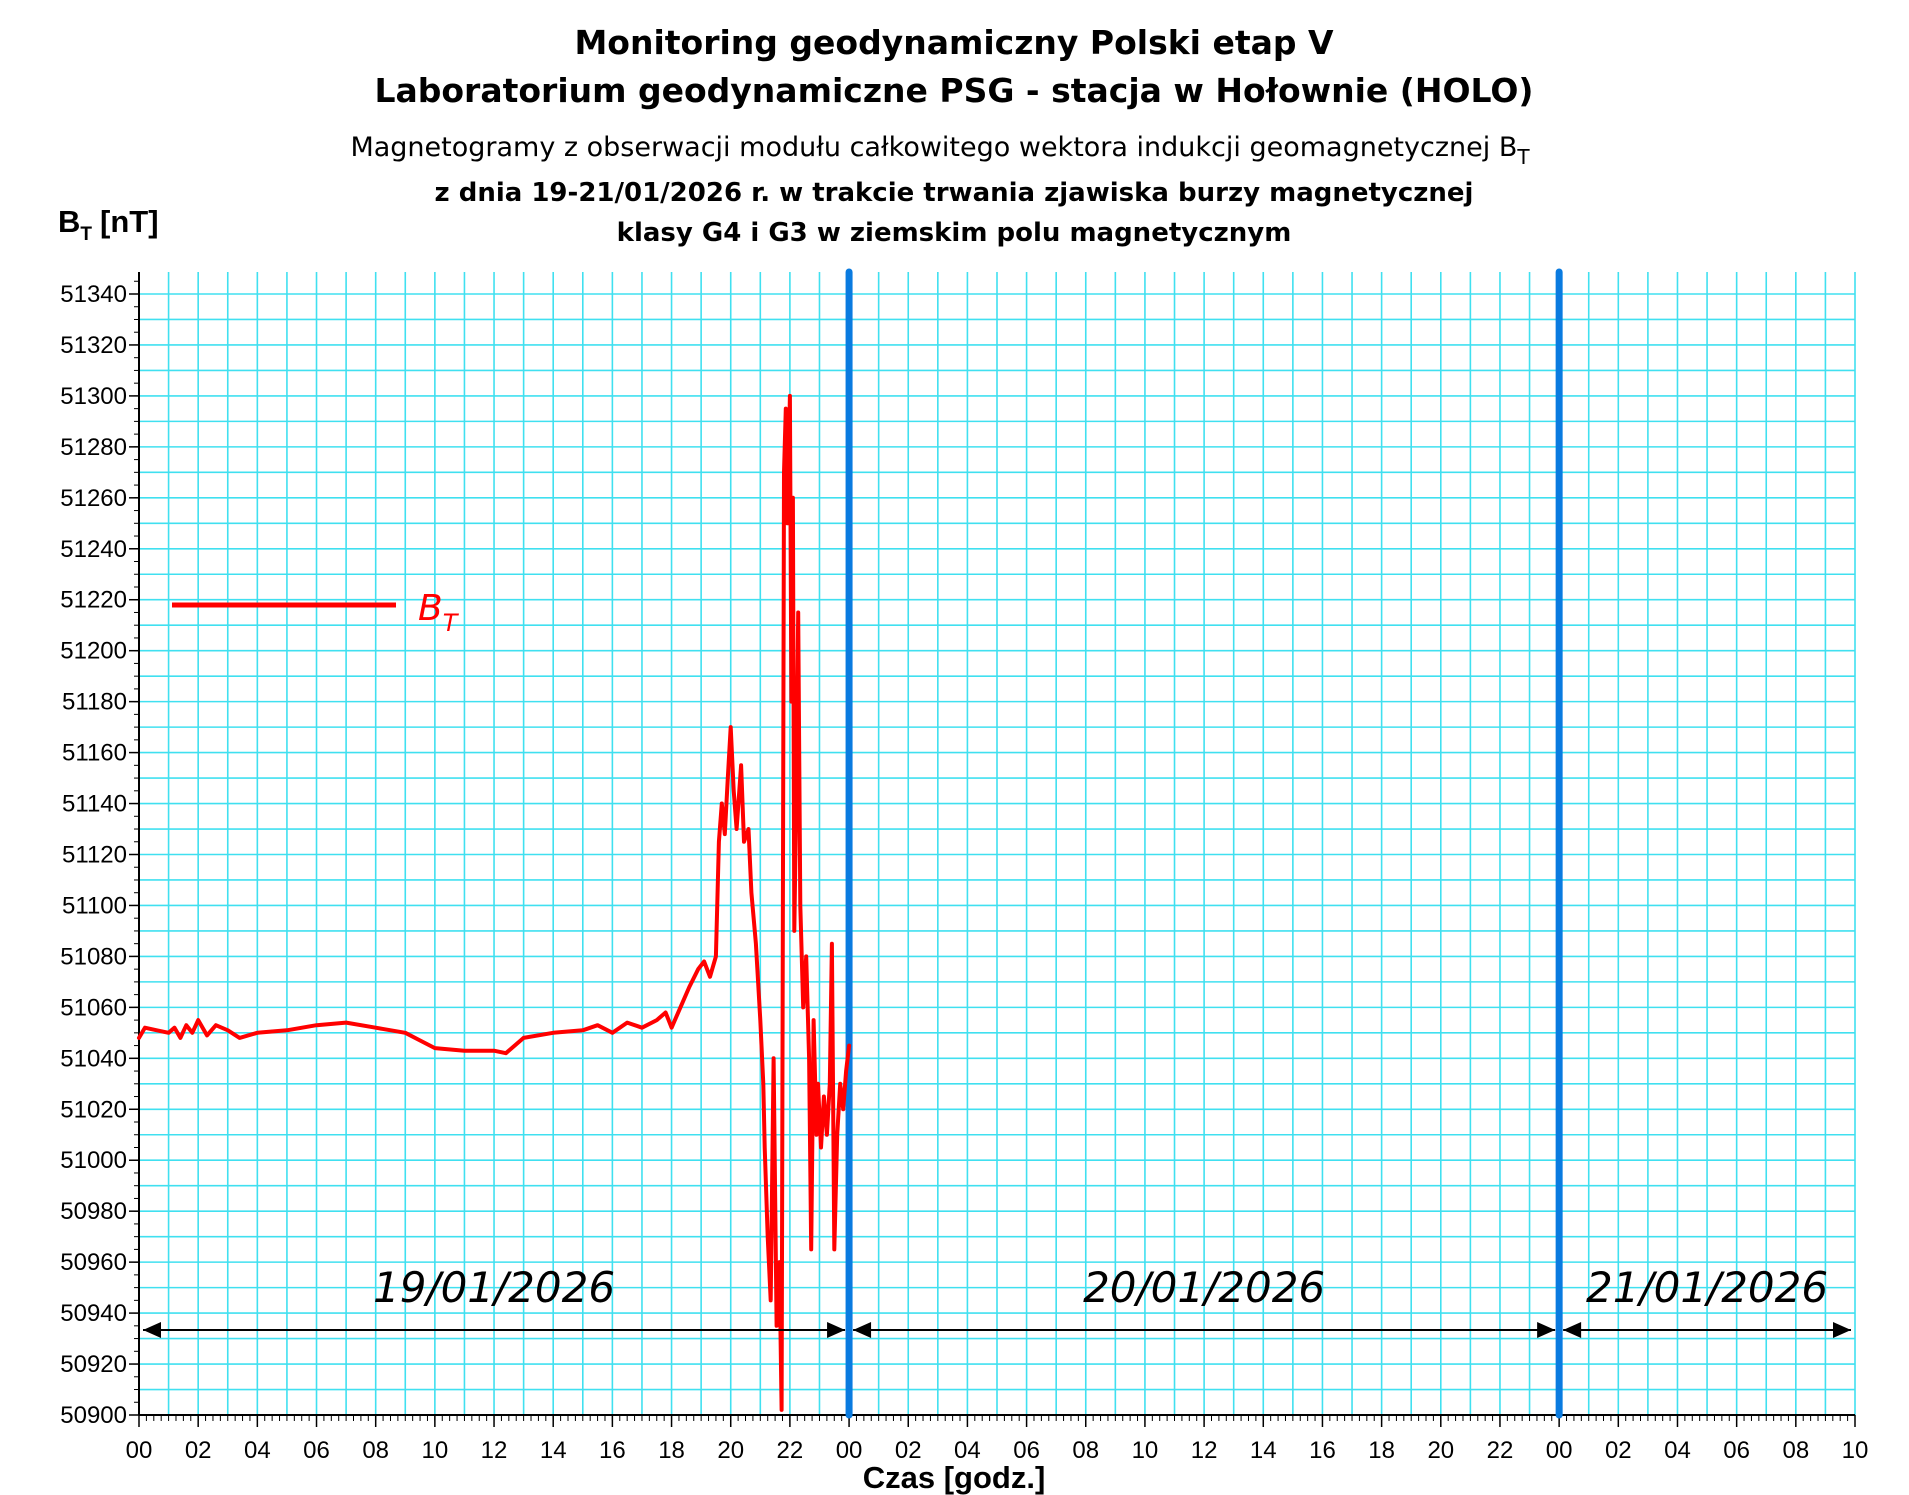  I want to click on y-tick-label: 50960, so click(93, 1262).